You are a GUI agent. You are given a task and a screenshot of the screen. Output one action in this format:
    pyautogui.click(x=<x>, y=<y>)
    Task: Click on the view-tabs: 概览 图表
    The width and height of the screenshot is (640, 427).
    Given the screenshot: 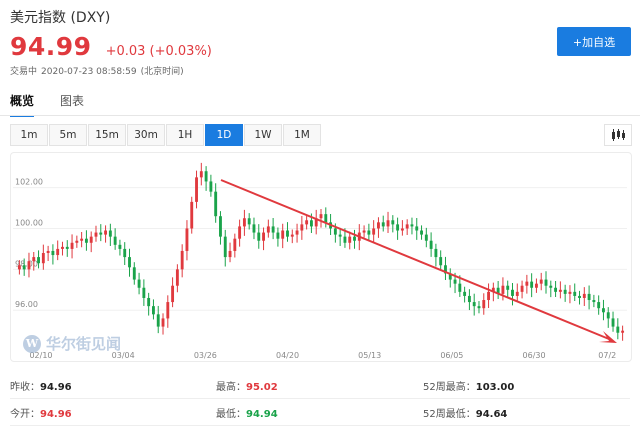 What is the action you would take?
    pyautogui.click(x=60, y=104)
    